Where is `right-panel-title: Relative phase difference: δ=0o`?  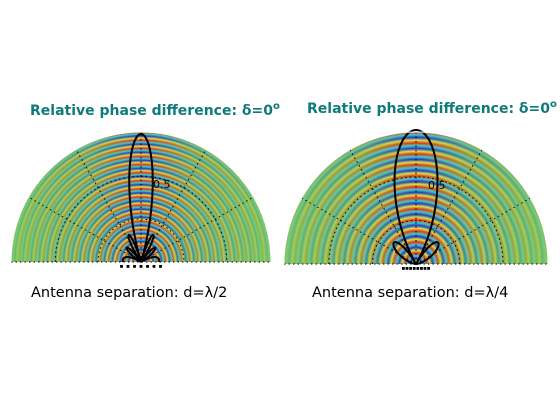
right-panel-title: Relative phase difference: δ=0o is located at coordinates (432, 108).